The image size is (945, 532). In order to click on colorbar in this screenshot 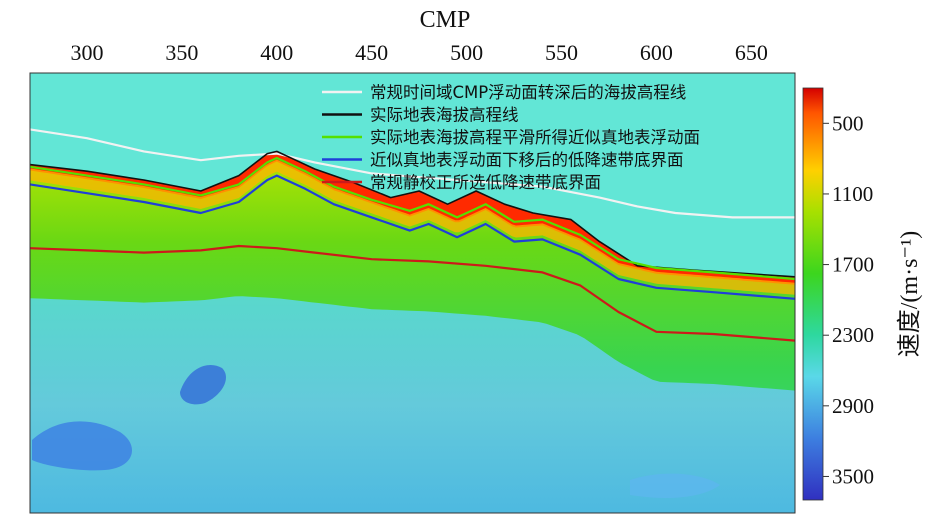, I will do `click(813, 294)`.